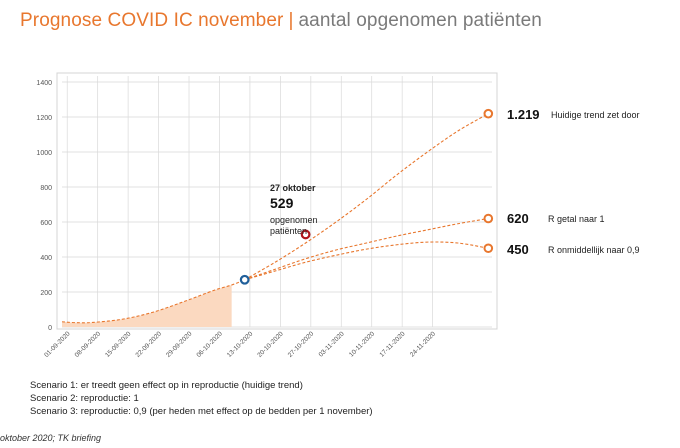 Image resolution: width=680 pixels, height=448 pixels. What do you see at coordinates (244, 279) in the screenshot?
I see `current-point-marker` at bounding box center [244, 279].